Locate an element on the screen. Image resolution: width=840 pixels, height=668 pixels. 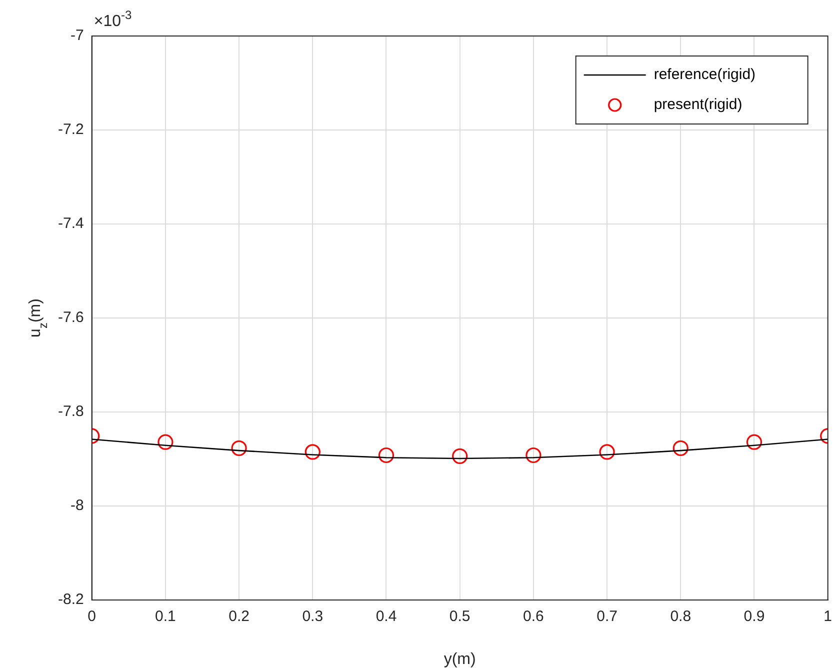
y-tick-label: -7.8 is located at coordinates (71, 411).